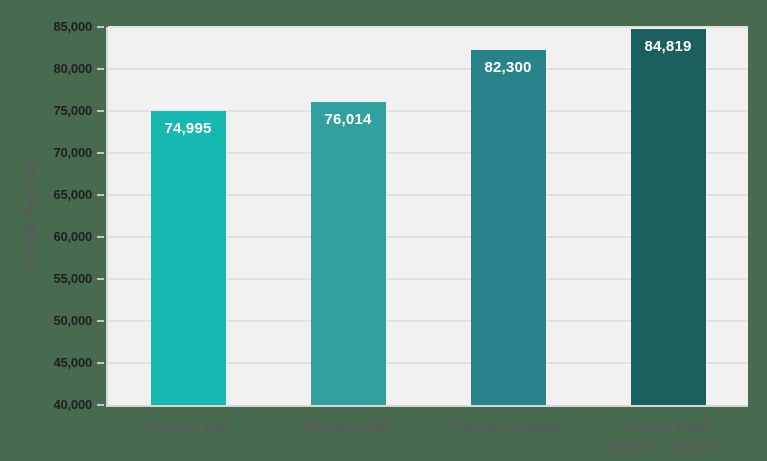 The image size is (767, 461). What do you see at coordinates (72, 152) in the screenshot?
I see `y-tick-label: 70,000` at bounding box center [72, 152].